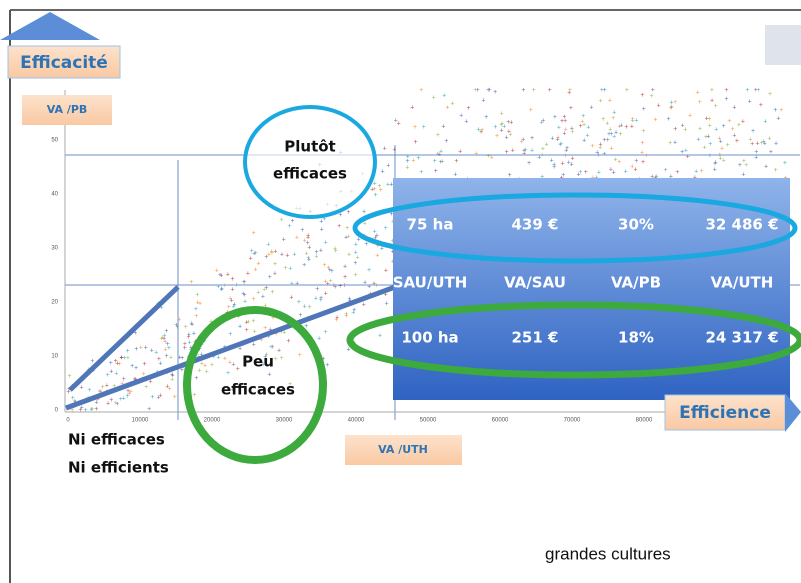  Describe the element at coordinates (742, 283) in the screenshot. I see `table-cell: VA/UTH` at that location.